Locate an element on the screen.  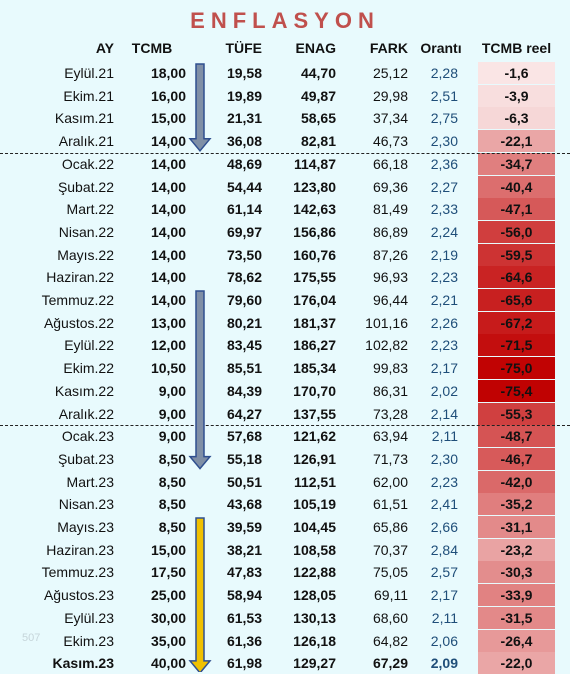
cell-month: Aralık.21 is located at coordinates (86, 141).